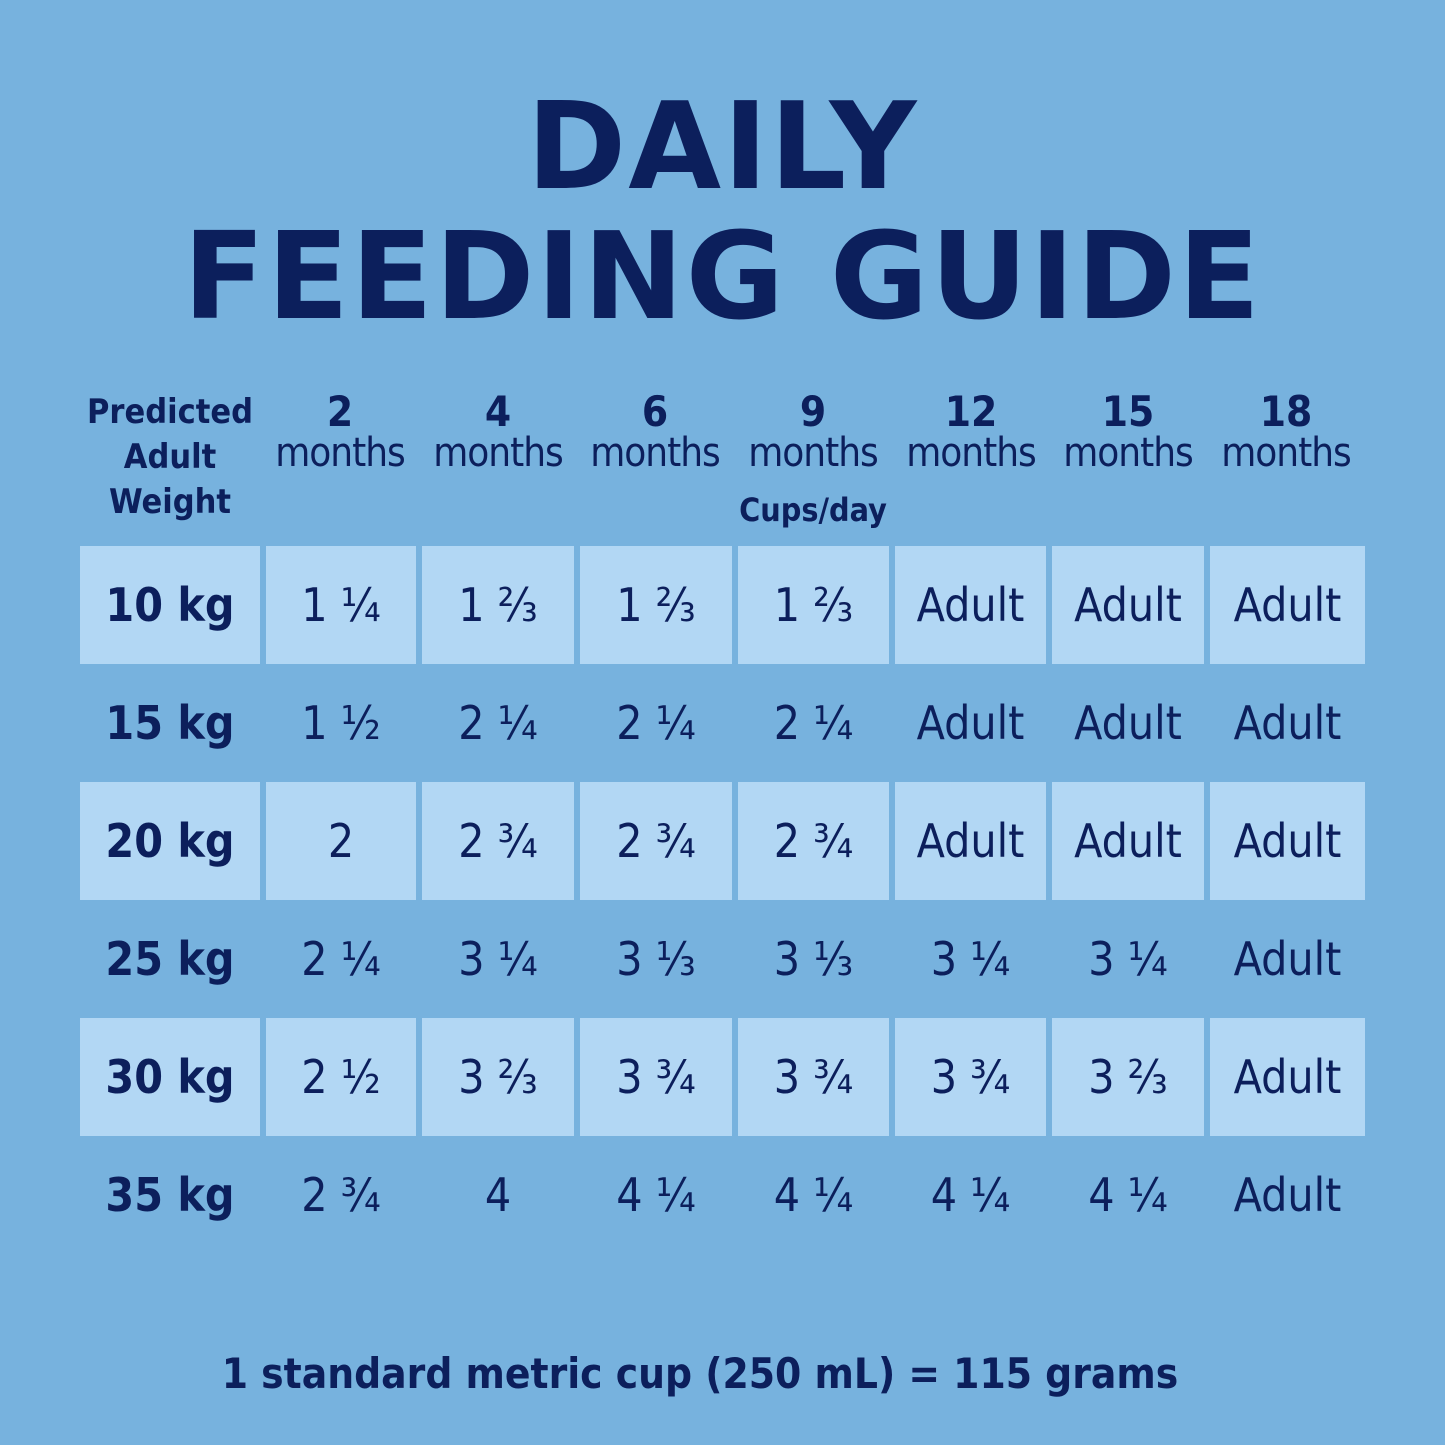  I want to click on age-header-number: 12, so click(971, 411).